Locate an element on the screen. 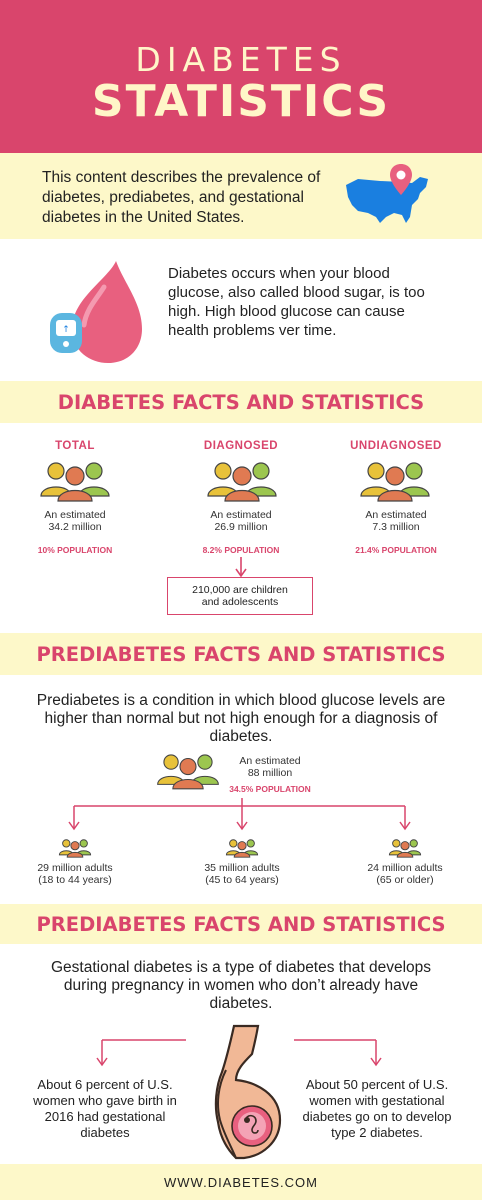  gestational-facts-header: PREDIABETES FACTS AND STATISTICS is located at coordinates (241, 924).